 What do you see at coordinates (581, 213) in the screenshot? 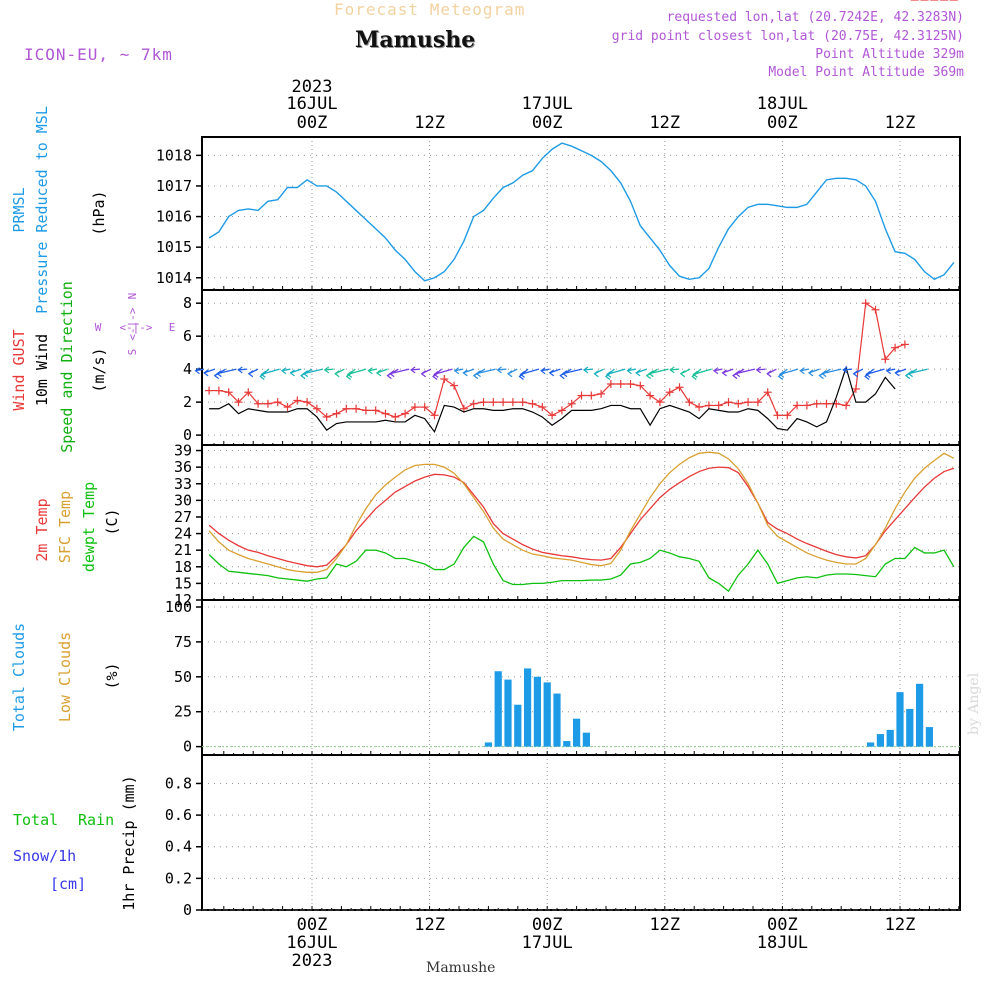
I see `panel-frame` at bounding box center [581, 213].